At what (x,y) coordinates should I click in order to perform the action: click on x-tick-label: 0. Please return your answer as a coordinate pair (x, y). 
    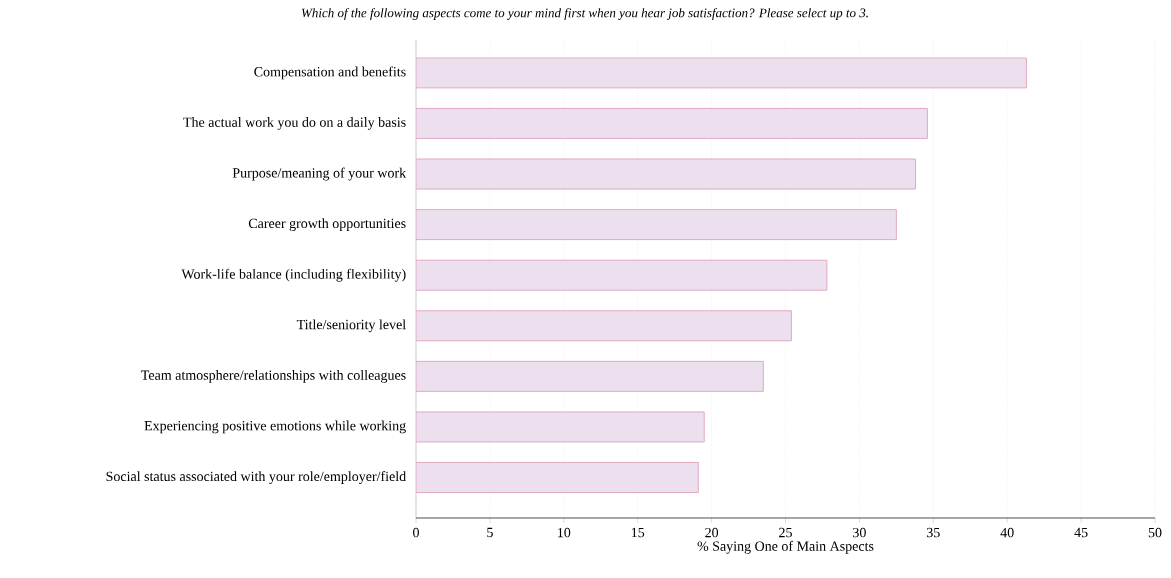
    Looking at the image, I should click on (416, 532).